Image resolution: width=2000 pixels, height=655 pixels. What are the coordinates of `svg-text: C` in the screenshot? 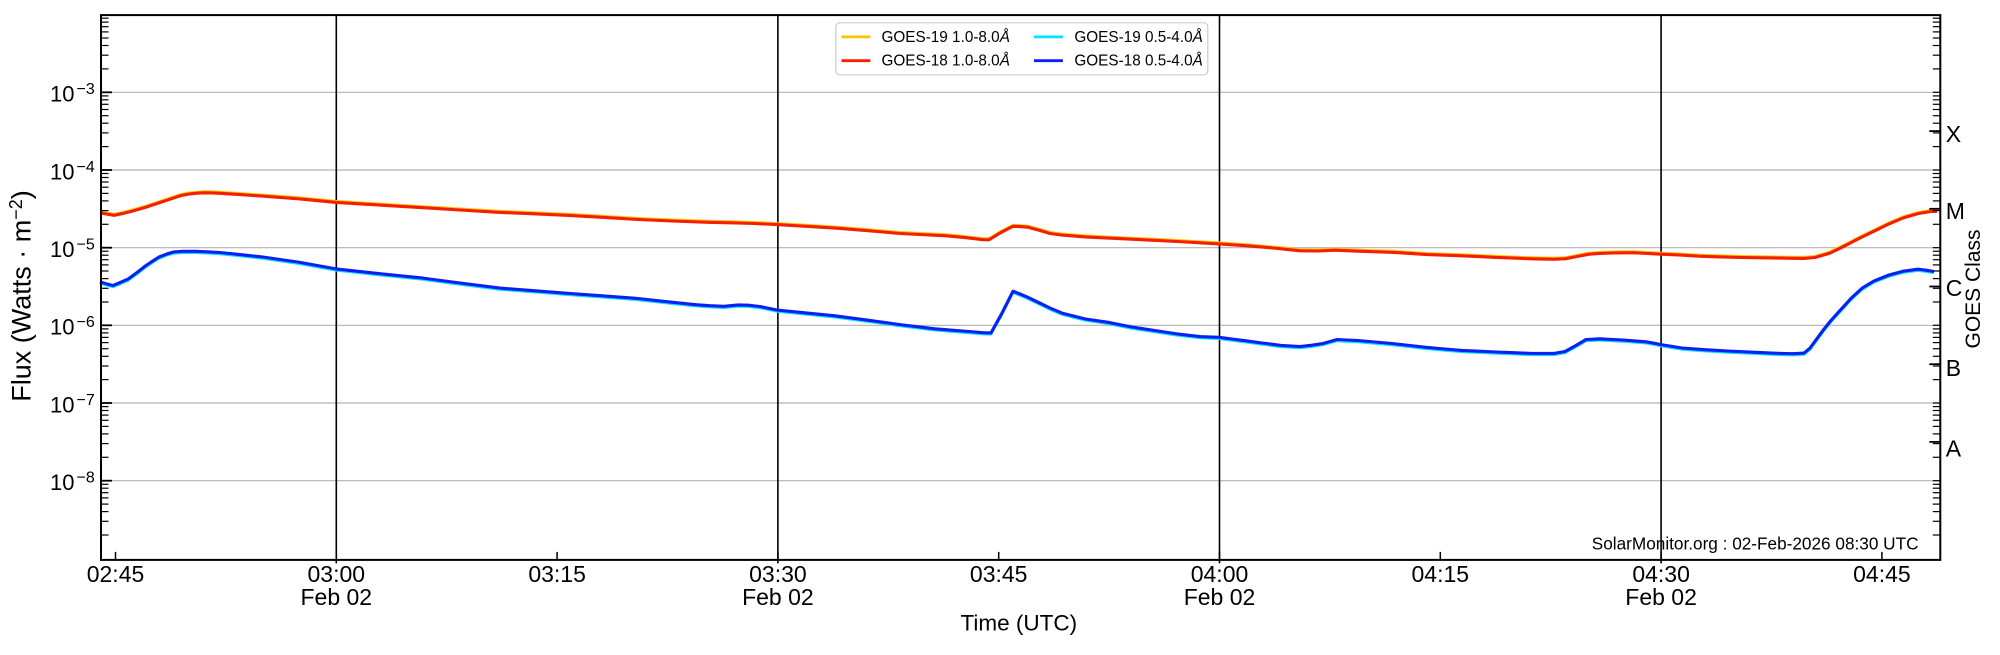 It's located at (1954, 288).